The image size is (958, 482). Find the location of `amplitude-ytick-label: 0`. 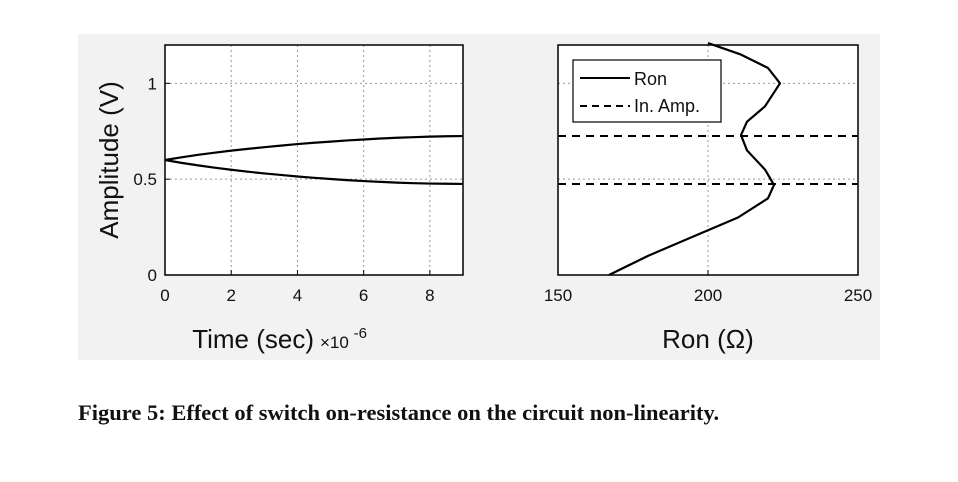

amplitude-ytick-label: 0 is located at coordinates (152, 275).